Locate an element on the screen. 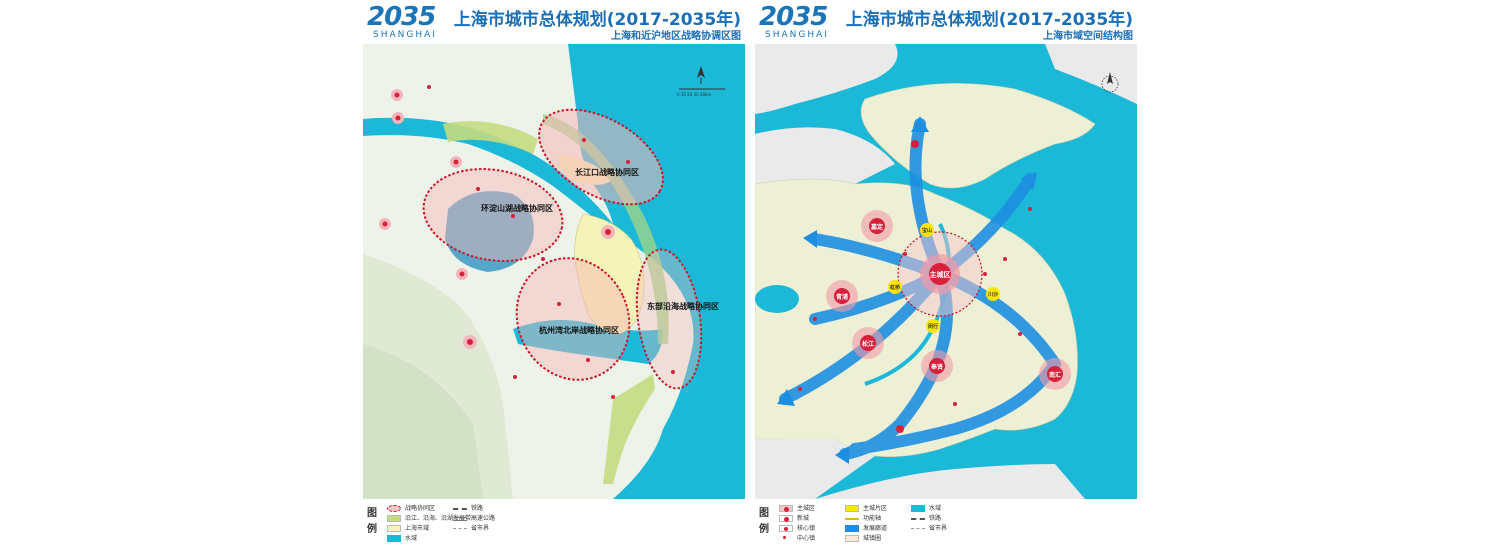 This screenshot has width=1500, height=545. left-legend: 图 例 战略协同区 沿江、沿海、沿湖发展带 上海市域 水域 铁路 高速公路 省 is located at coordinates (431, 523).